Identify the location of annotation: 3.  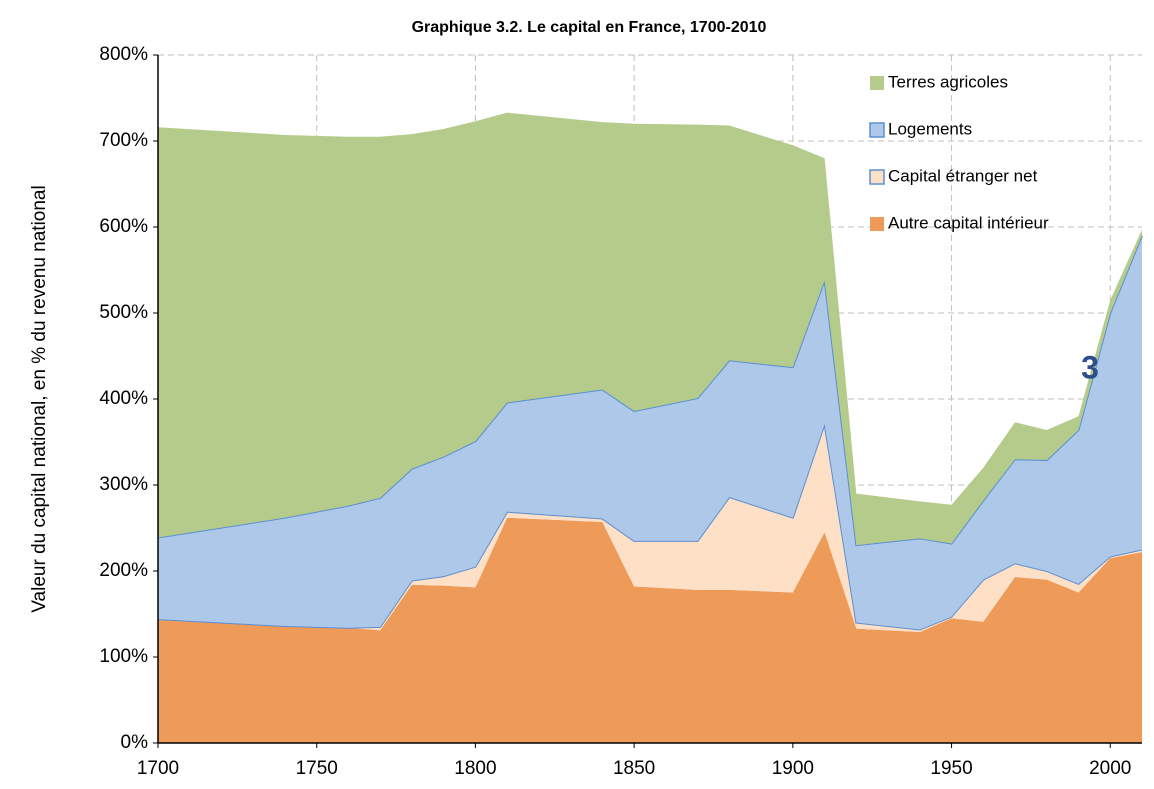
(1090, 367).